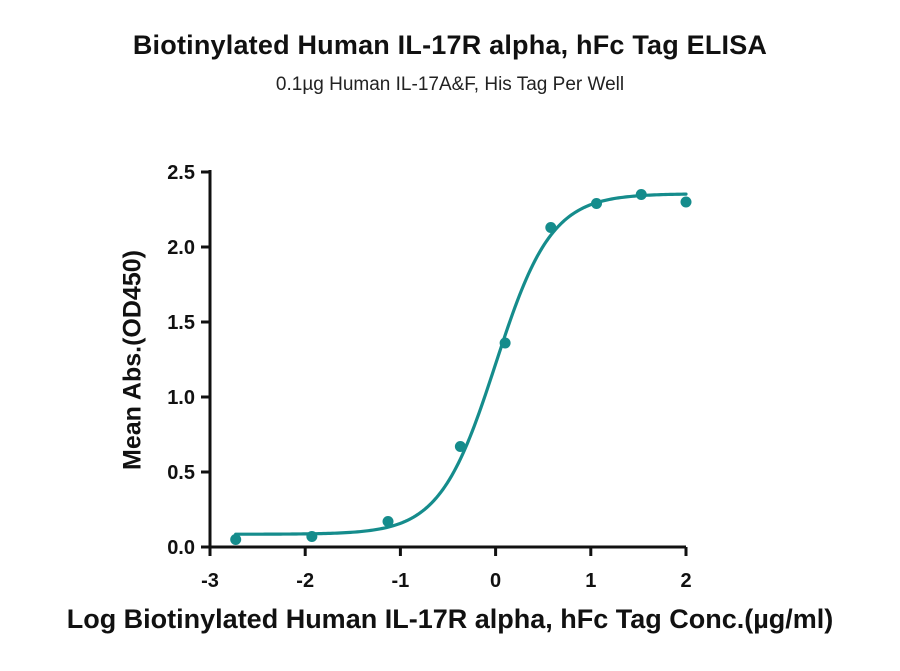 The width and height of the screenshot is (900, 671). What do you see at coordinates (181, 323) in the screenshot?
I see `y-tick-label: 1.5` at bounding box center [181, 323].